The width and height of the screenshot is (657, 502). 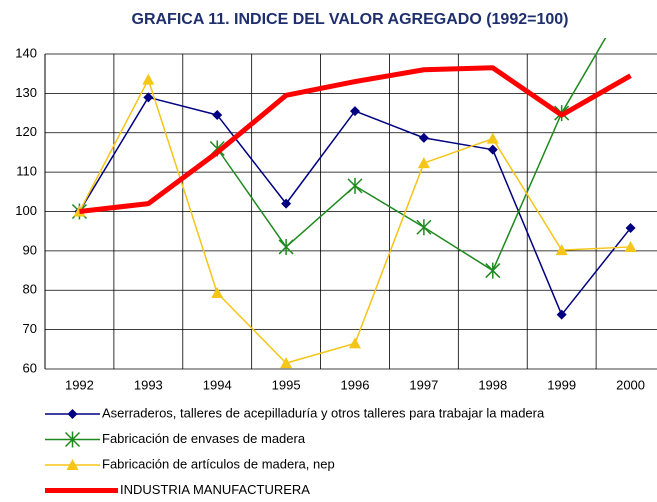 What do you see at coordinates (630, 384) in the screenshot?
I see `x-tick-label: 2000` at bounding box center [630, 384].